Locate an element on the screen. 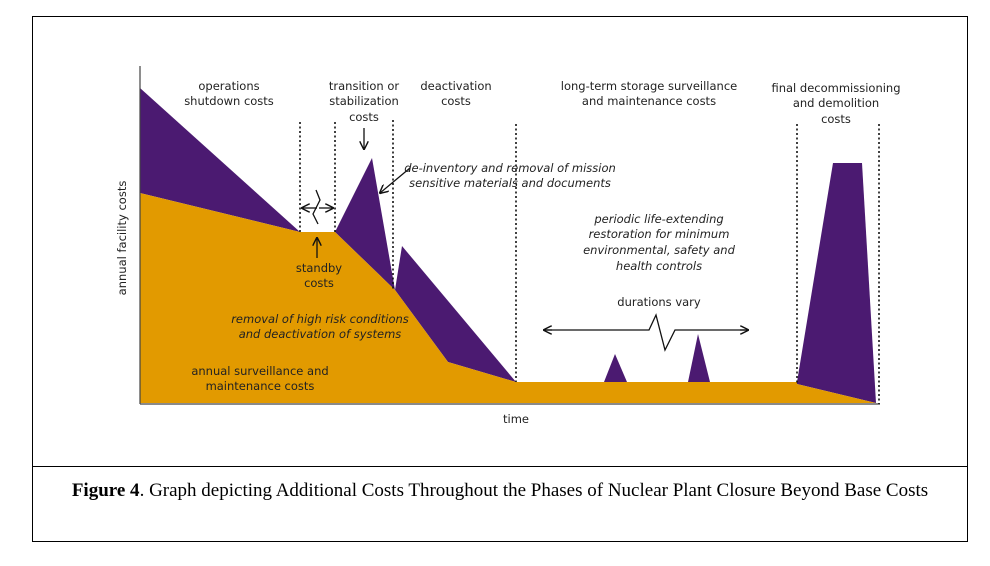 Image resolution: width=990 pixels, height=566 pixels. svg-text: stabilization is located at coordinates (364, 101).